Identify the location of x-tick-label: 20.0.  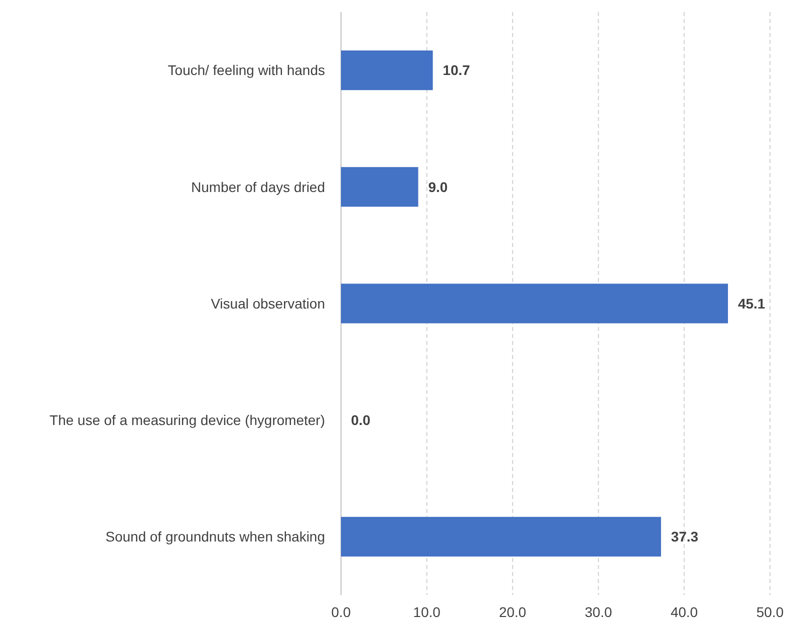
(512, 612).